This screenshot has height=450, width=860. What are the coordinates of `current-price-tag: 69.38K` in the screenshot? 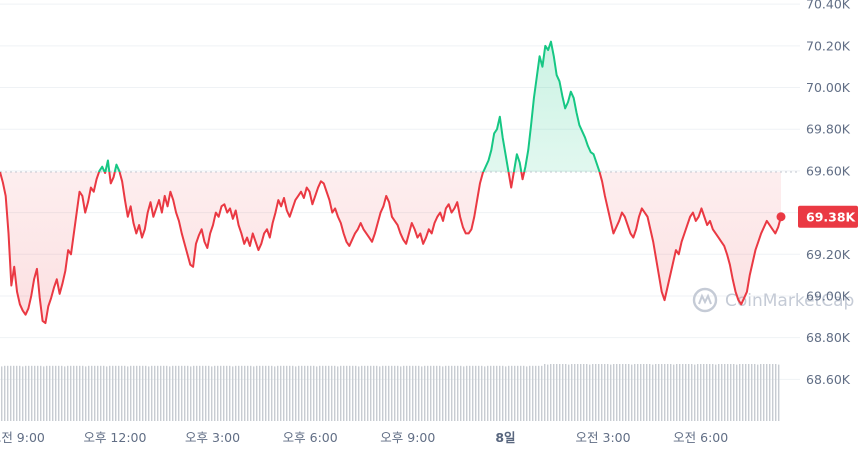 It's located at (828, 216).